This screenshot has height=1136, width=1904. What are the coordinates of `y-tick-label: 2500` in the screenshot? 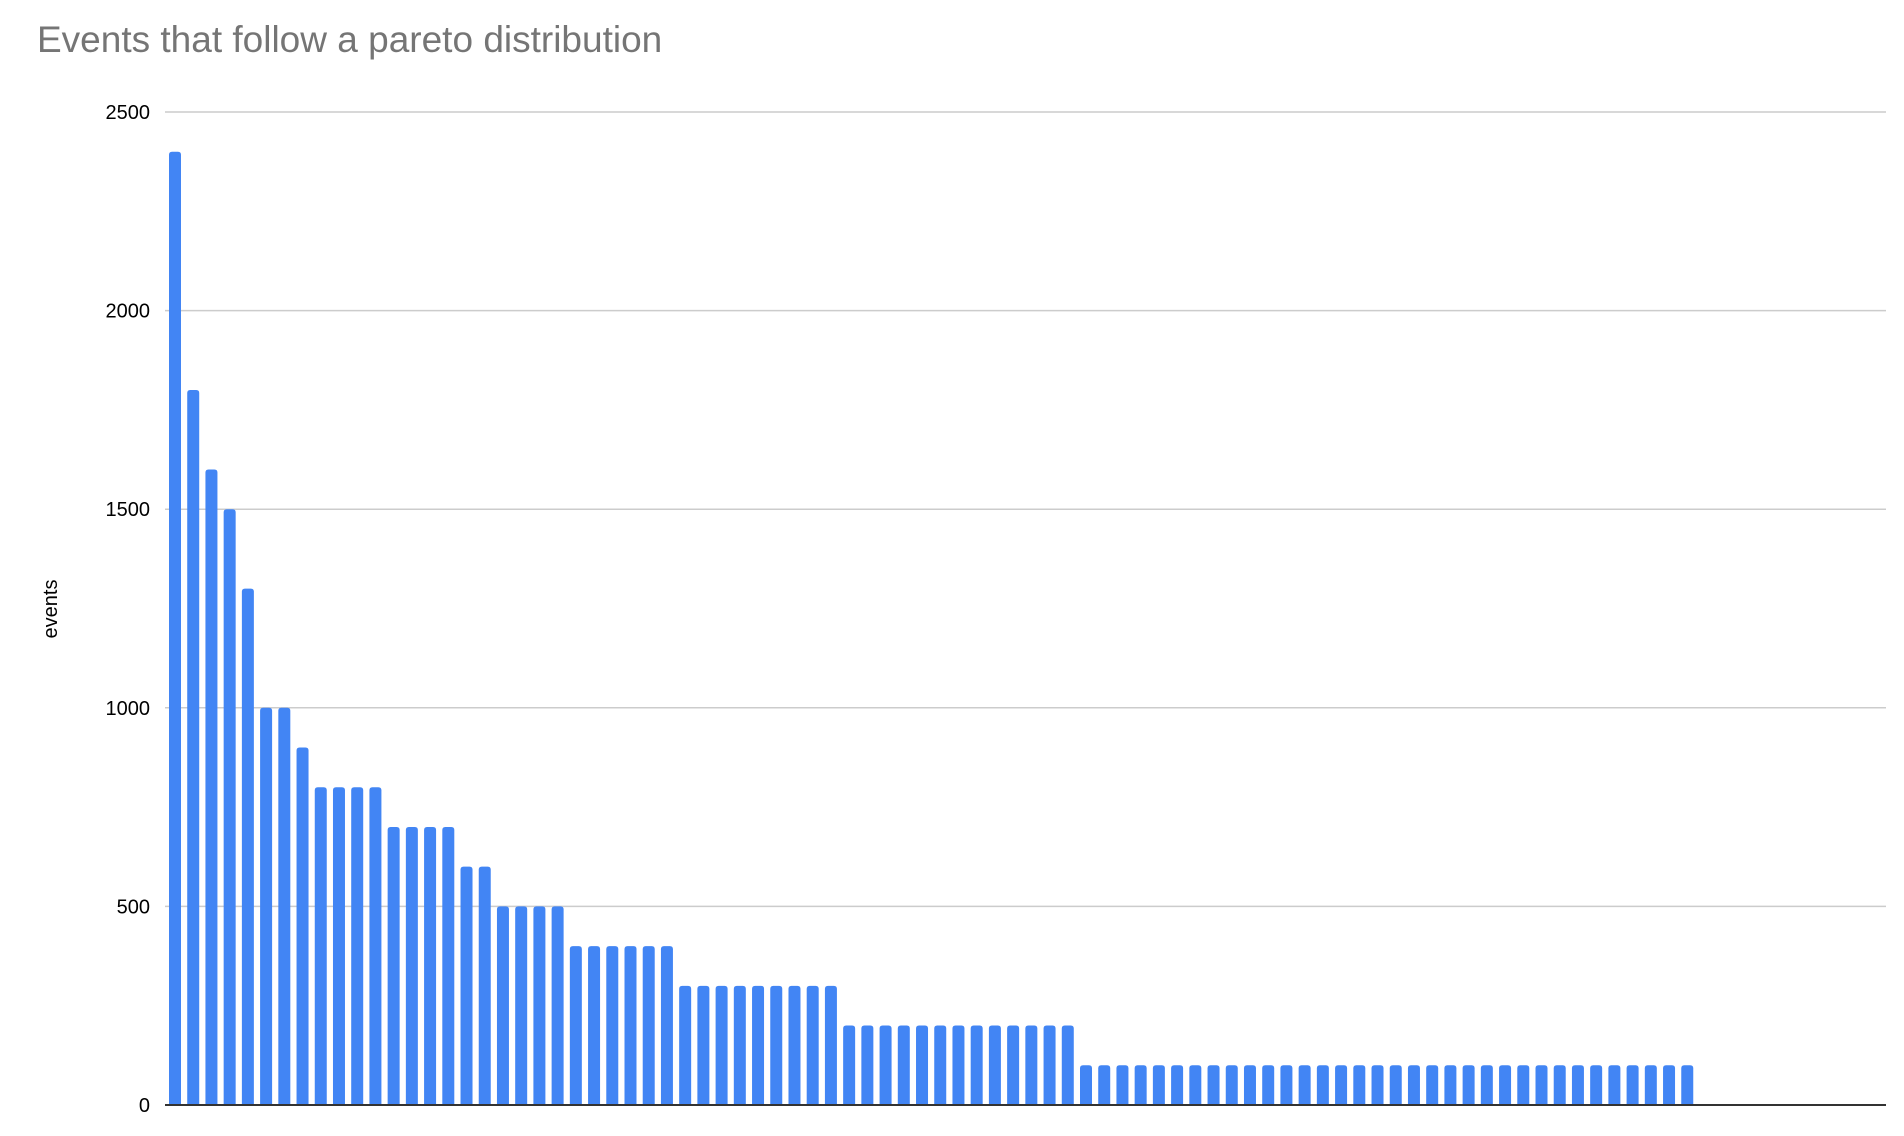 It's located at (128, 113).